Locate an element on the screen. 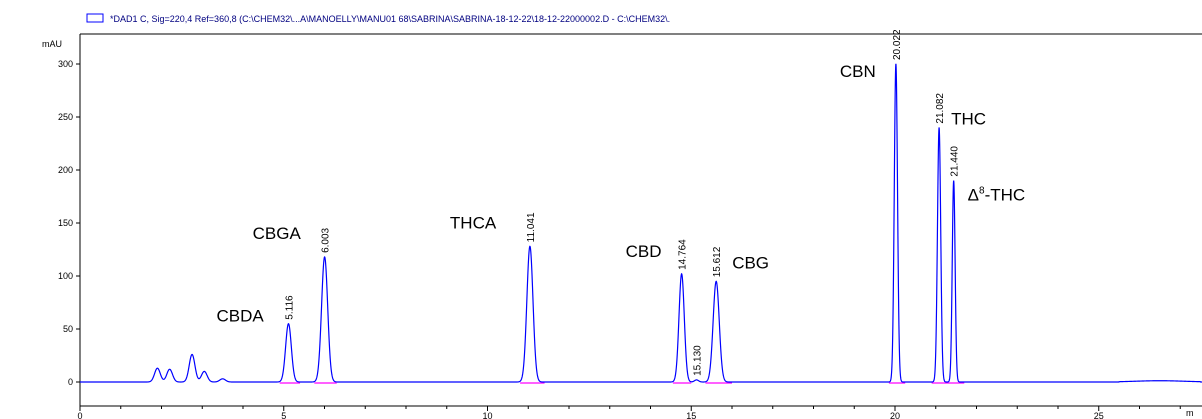 The width and height of the screenshot is (1202, 419). compound-label: THCA is located at coordinates (473, 222).